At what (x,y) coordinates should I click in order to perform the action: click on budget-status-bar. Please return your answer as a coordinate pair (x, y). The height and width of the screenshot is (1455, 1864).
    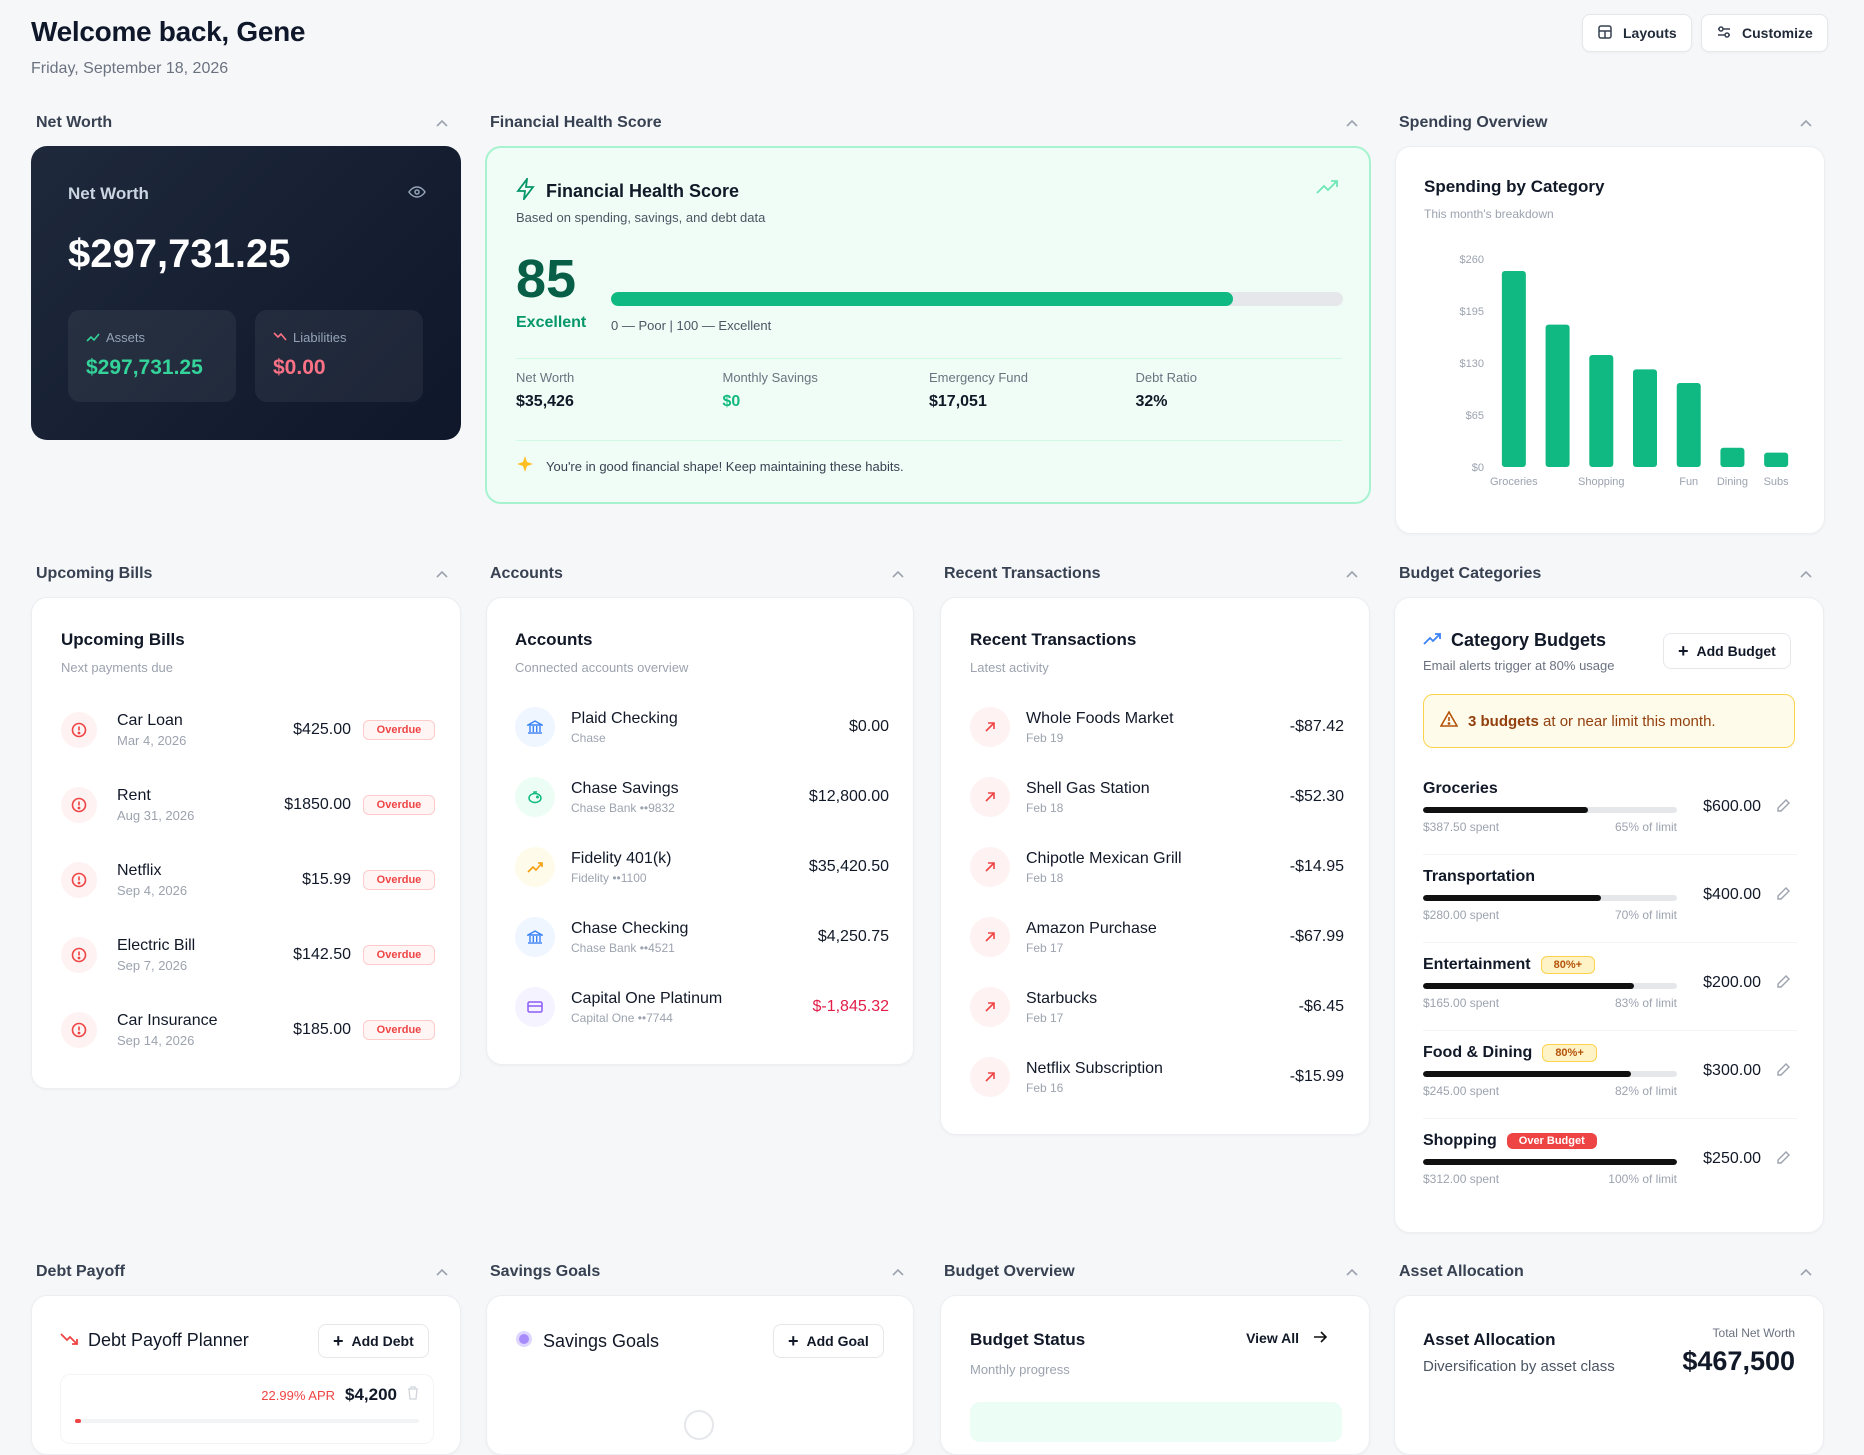
    Looking at the image, I should click on (1156, 1422).